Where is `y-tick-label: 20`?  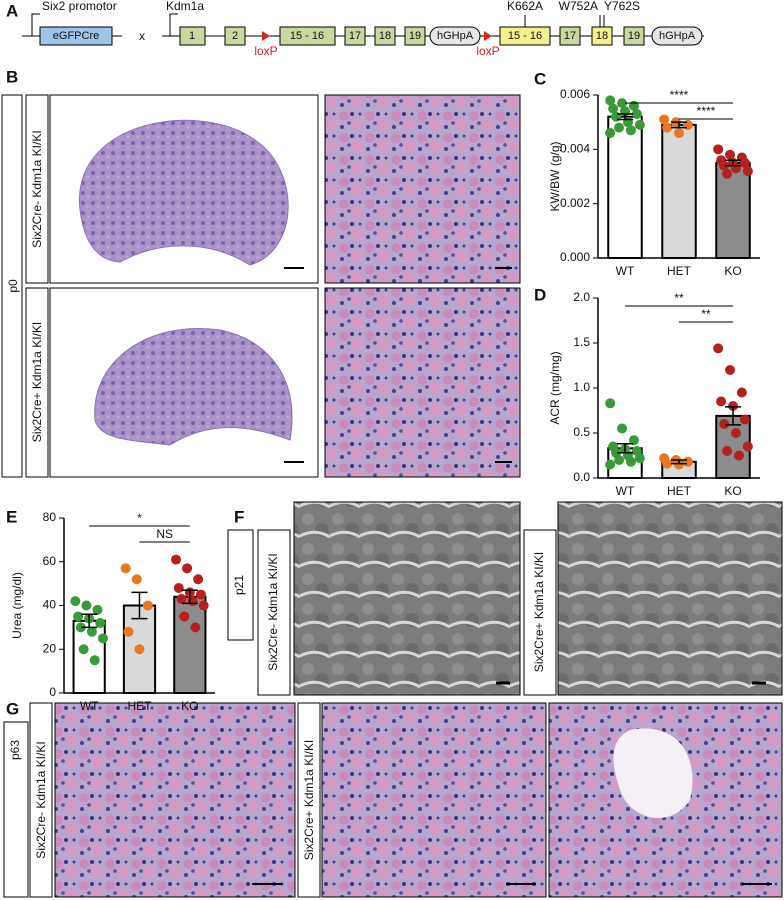 y-tick-label: 20 is located at coordinates (50, 648).